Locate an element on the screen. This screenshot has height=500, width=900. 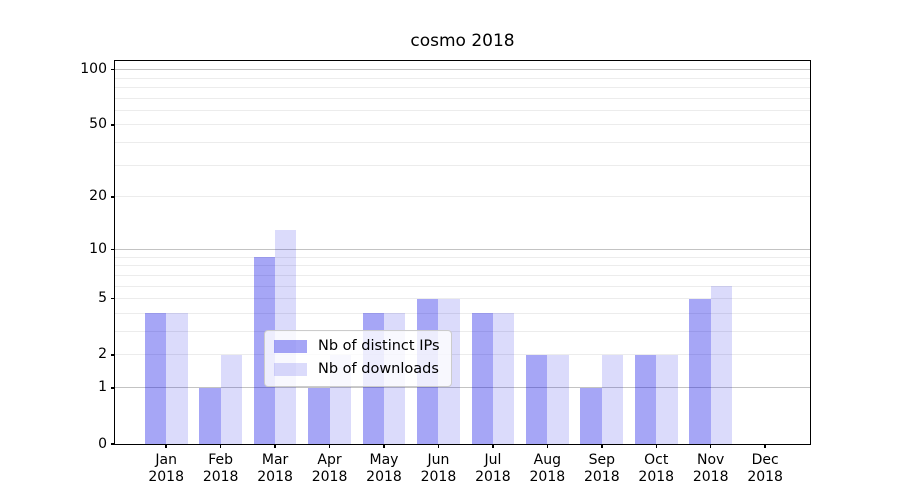
x-tick-label: Aug 2018 is located at coordinates (547, 468).